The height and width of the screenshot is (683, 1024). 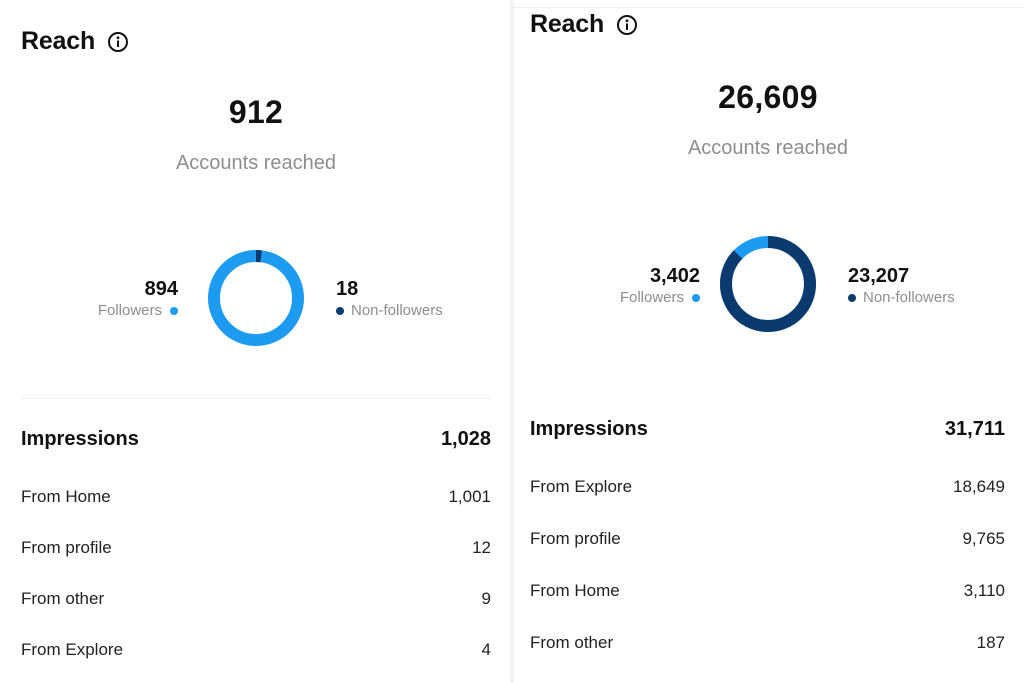 I want to click on impressions-row: From profile 12, so click(x=256, y=548).